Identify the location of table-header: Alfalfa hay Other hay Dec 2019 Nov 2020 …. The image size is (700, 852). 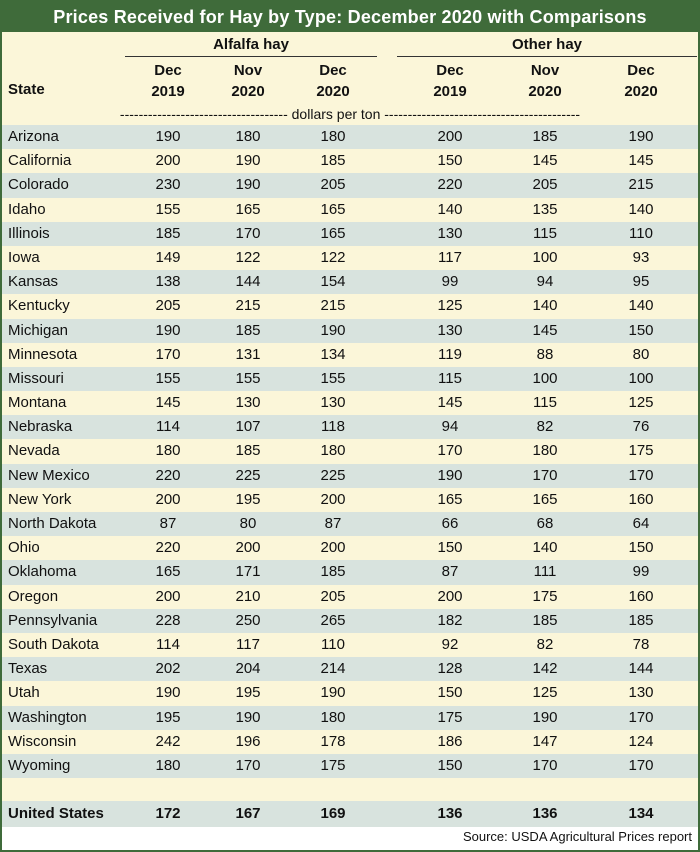
(350, 67).